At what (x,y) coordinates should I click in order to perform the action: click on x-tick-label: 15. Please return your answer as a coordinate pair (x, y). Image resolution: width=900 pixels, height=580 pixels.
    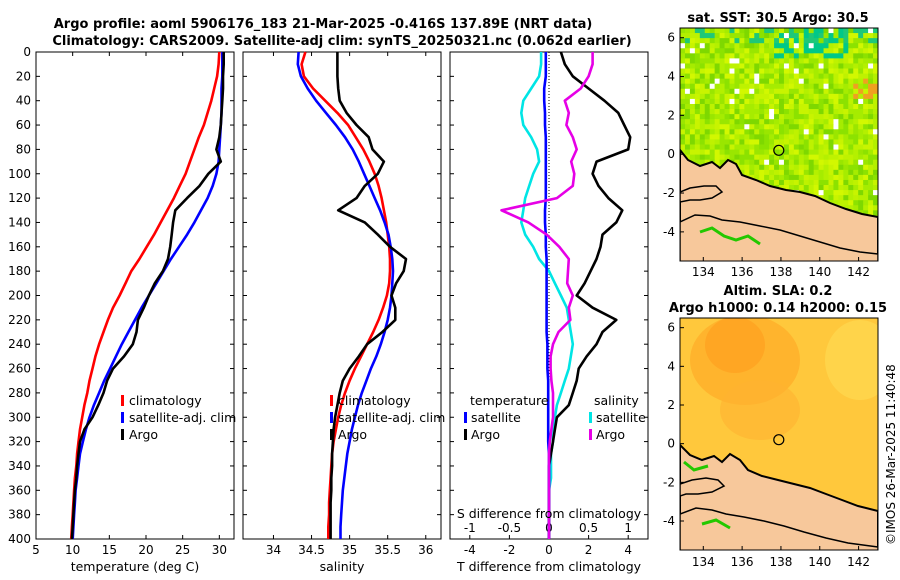
    Looking at the image, I should click on (109, 550).